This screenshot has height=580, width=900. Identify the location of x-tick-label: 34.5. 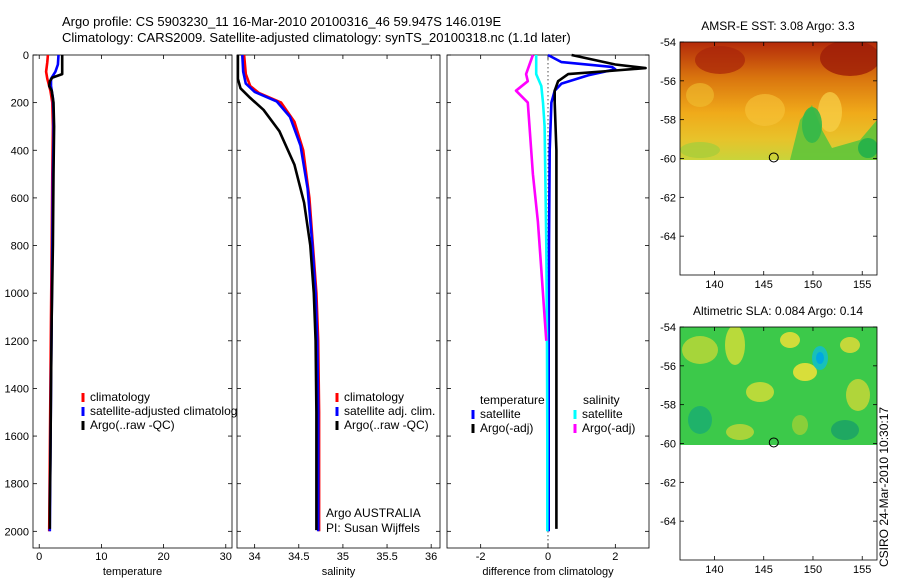
(298, 557).